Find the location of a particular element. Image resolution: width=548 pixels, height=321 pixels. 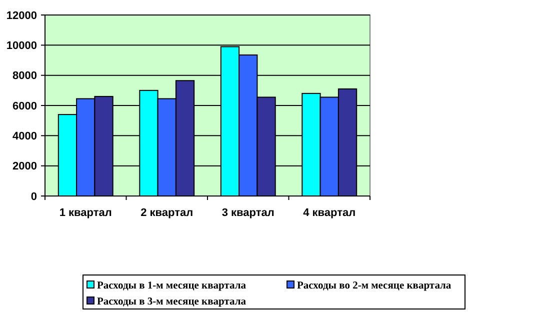

x-tick-label: 1 квартал is located at coordinates (85, 213).